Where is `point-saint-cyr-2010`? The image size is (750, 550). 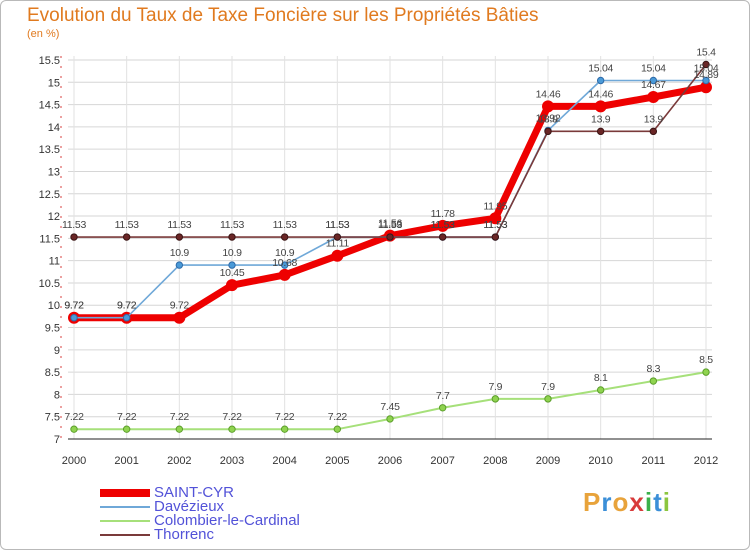 point-saint-cyr-2010 is located at coordinates (600, 106).